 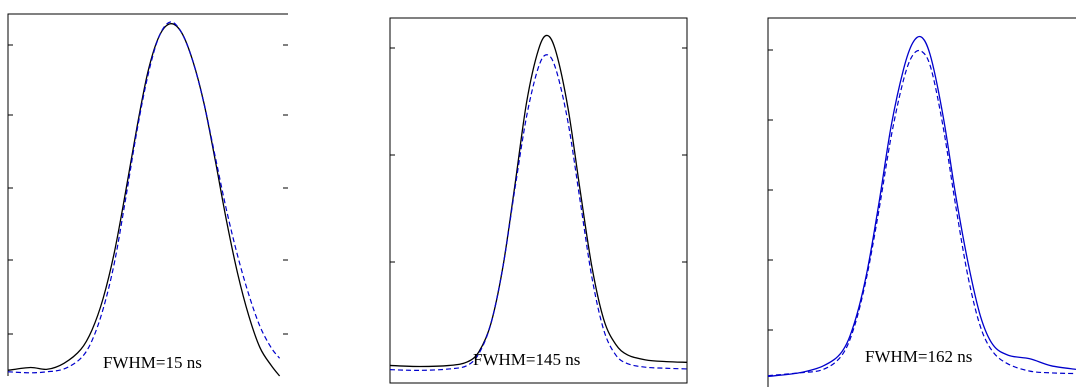 I want to click on fwhm-annotation: FWHM=15 ns, so click(x=152, y=362).